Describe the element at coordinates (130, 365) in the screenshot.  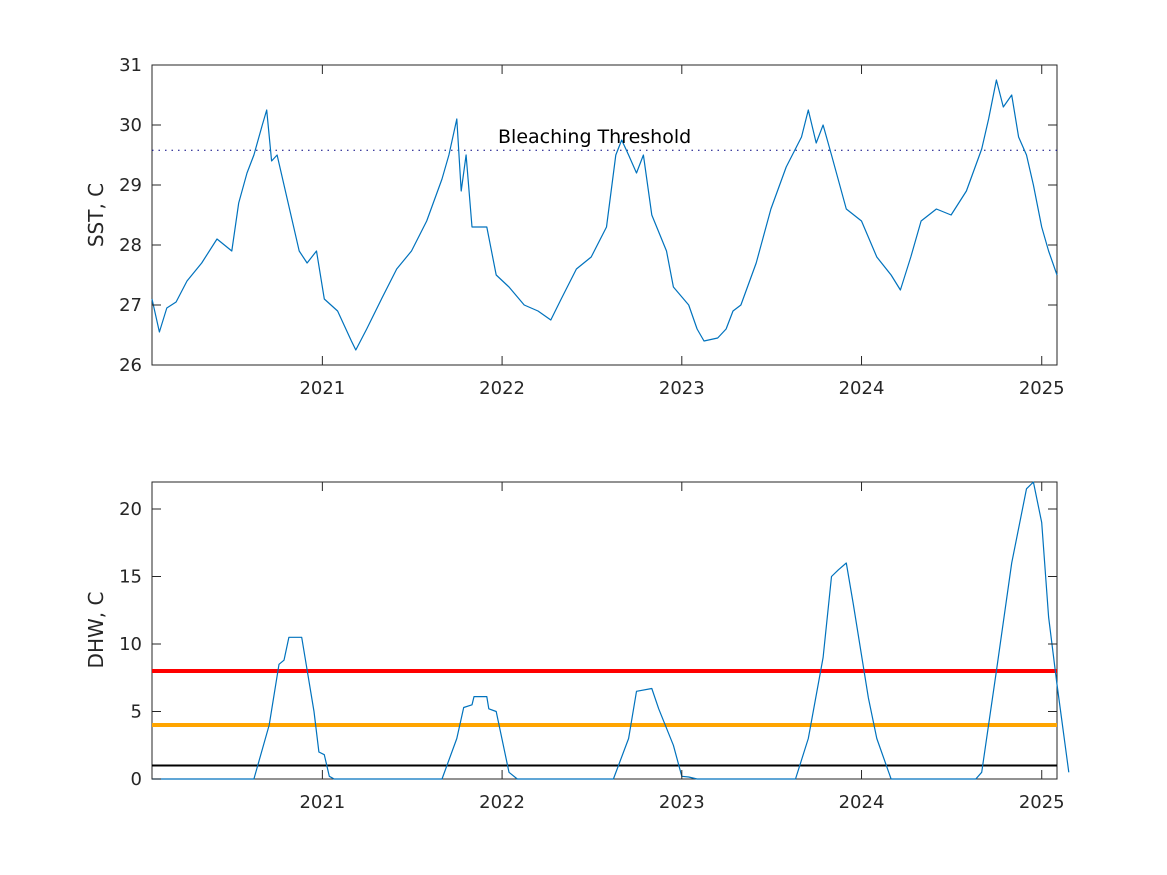
I see `sst-y-tick-label: 26` at that location.